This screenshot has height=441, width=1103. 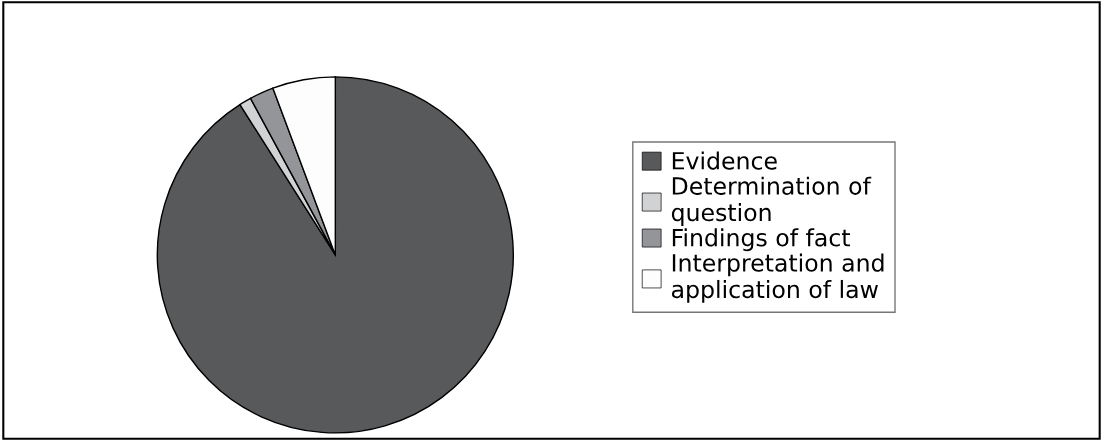 What do you see at coordinates (761, 240) in the screenshot?
I see `legend-label: Findings of fact` at bounding box center [761, 240].